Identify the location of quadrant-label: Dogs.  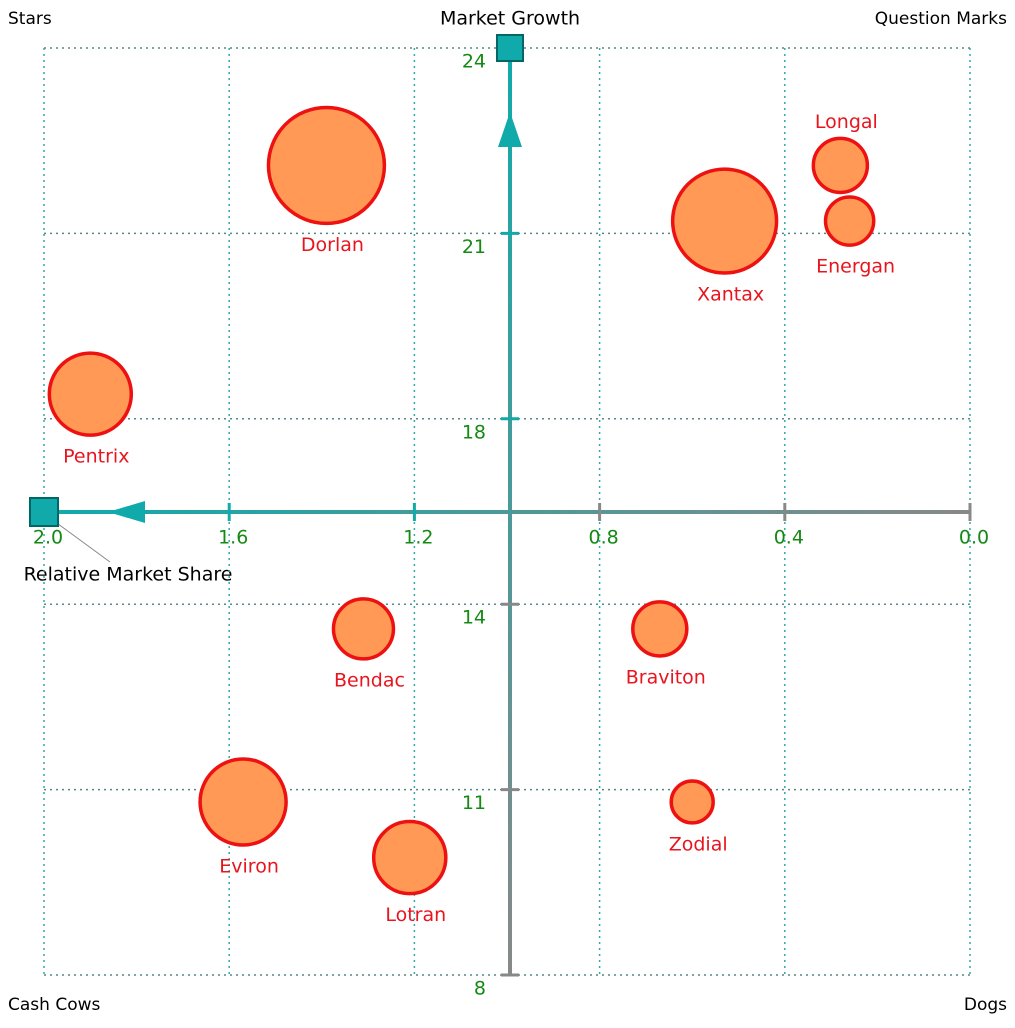
(985, 1005).